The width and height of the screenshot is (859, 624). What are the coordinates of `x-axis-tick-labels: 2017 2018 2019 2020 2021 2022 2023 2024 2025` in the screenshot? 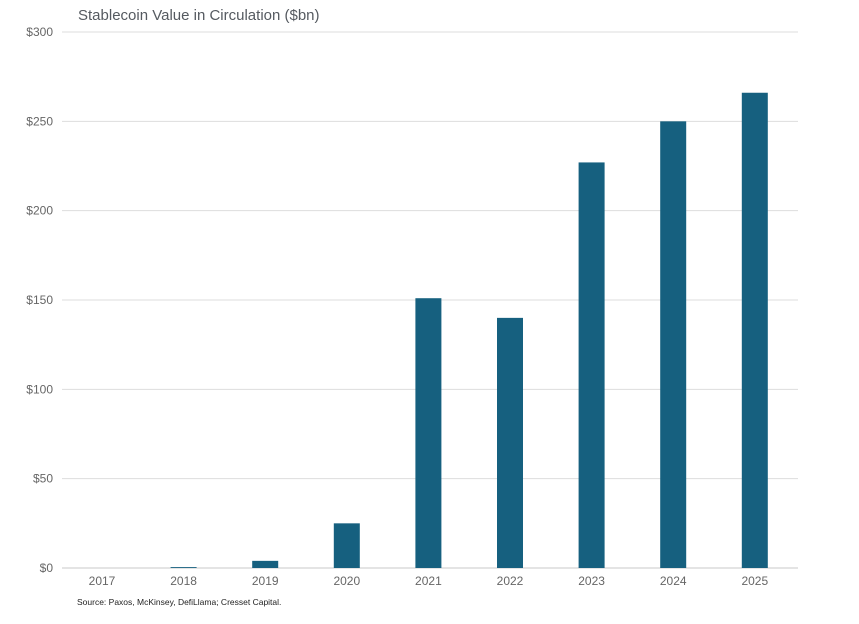 It's located at (429, 581).